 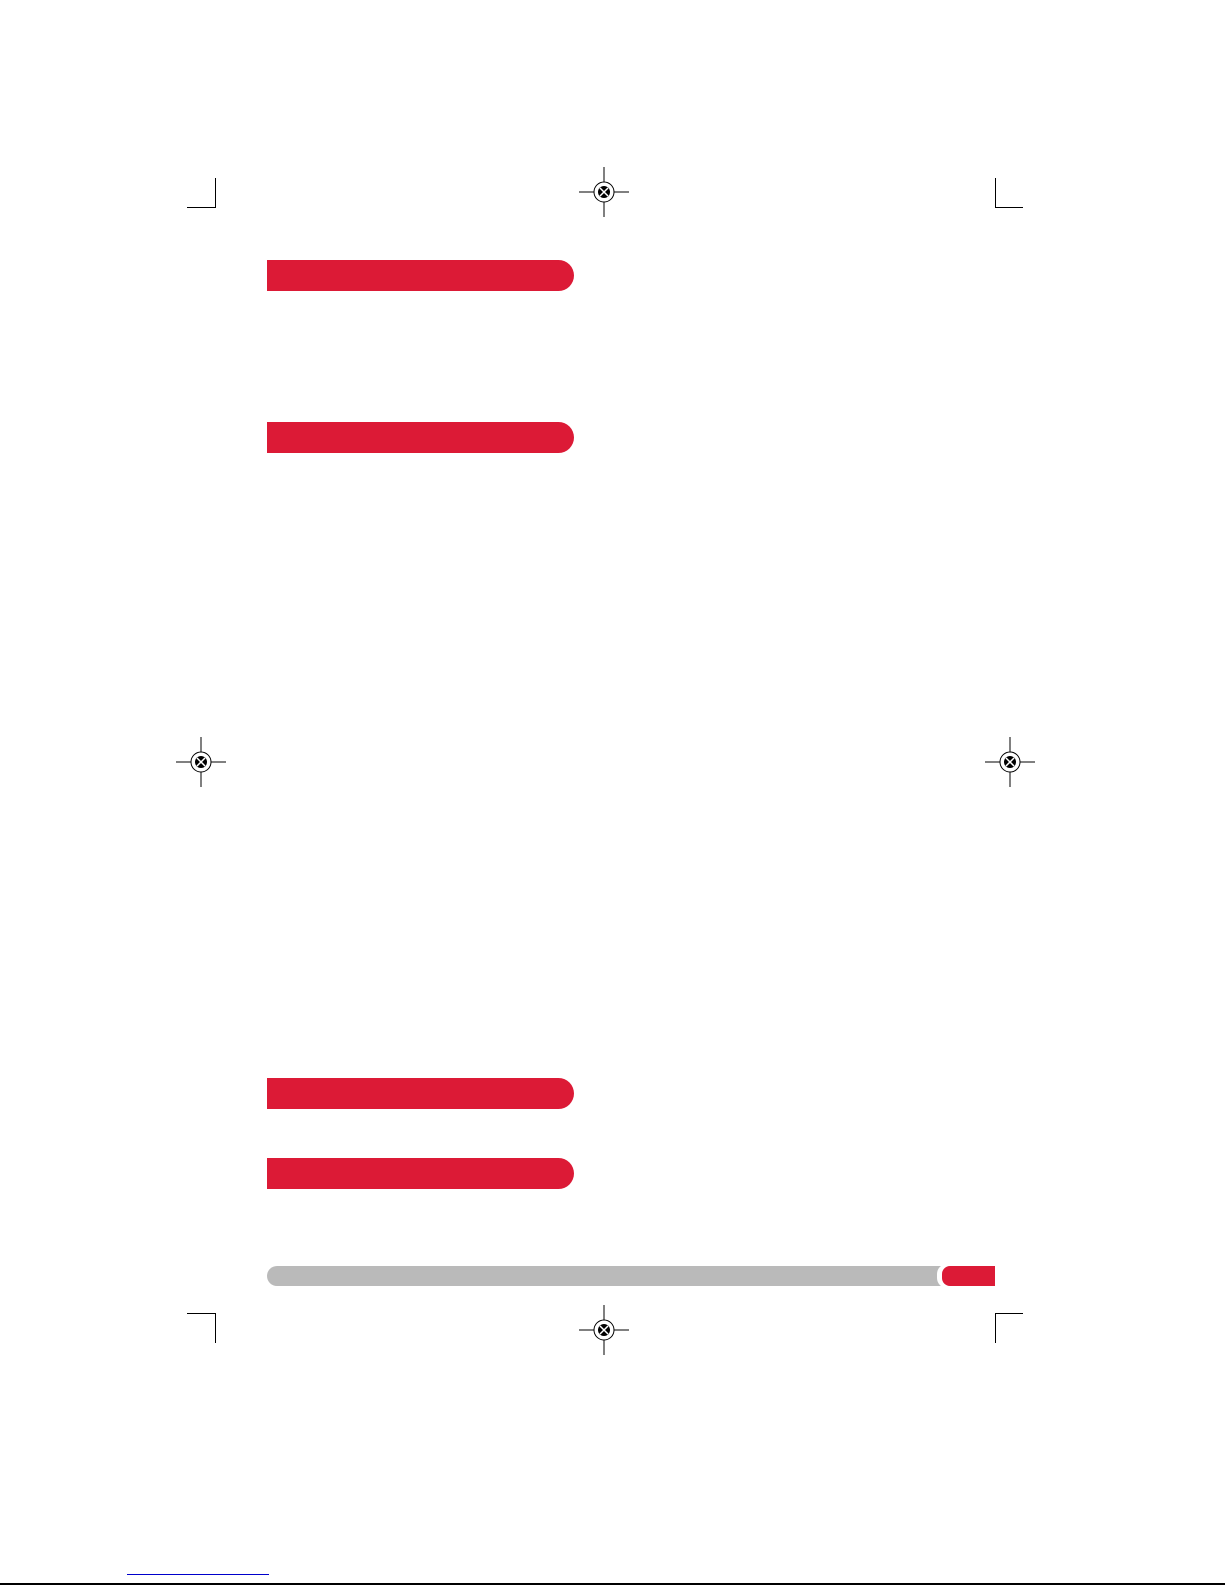 What do you see at coordinates (968, 1276) in the screenshot?
I see `page-number-tab` at bounding box center [968, 1276].